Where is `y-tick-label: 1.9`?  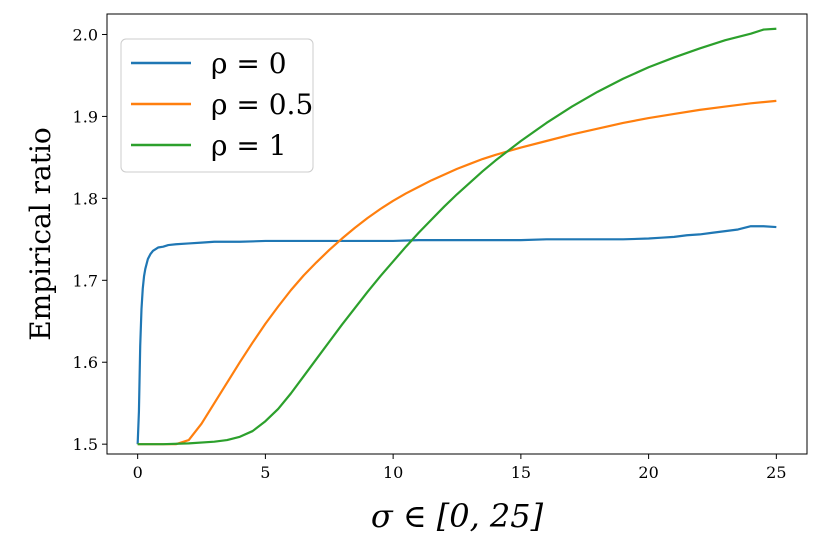
y-tick-label: 1.9 is located at coordinates (85, 116).